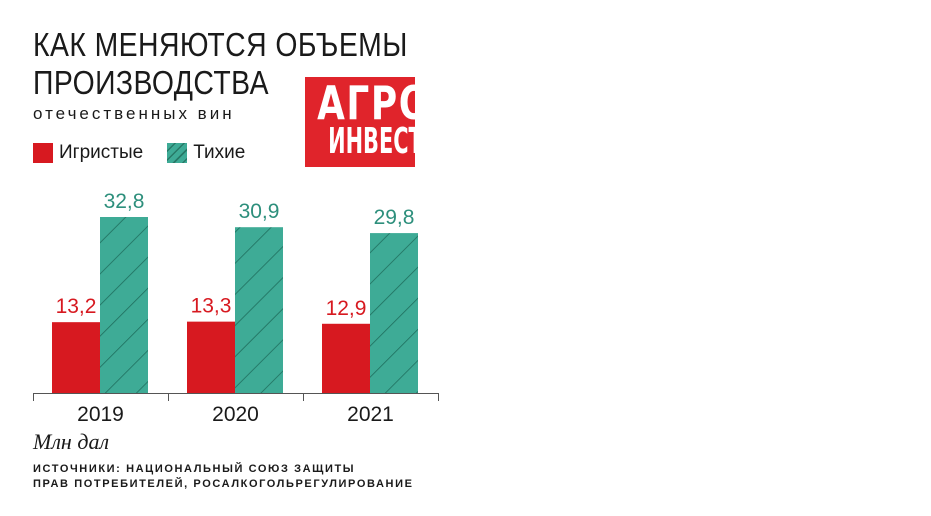 This screenshot has width=931, height=516. Describe the element at coordinates (220, 44) in the screenshot. I see `title-line-1: КАК МЕНЯЮТСЯ ОБЪЕМЫ` at that location.